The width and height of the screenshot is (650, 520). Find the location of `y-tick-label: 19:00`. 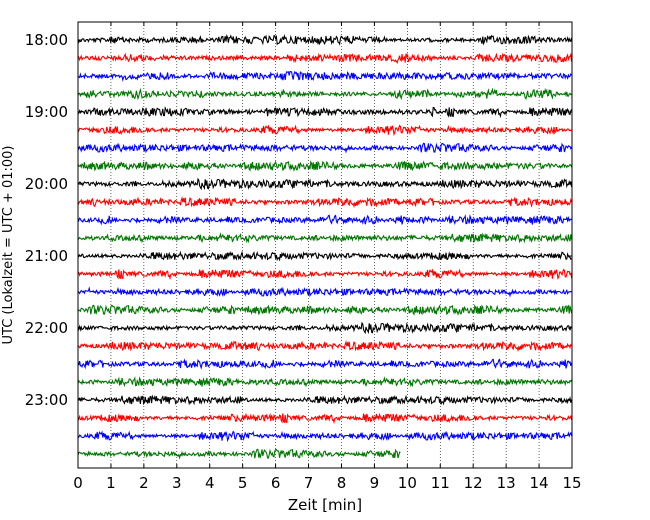

y-tick-label: 19:00 is located at coordinates (46, 112).